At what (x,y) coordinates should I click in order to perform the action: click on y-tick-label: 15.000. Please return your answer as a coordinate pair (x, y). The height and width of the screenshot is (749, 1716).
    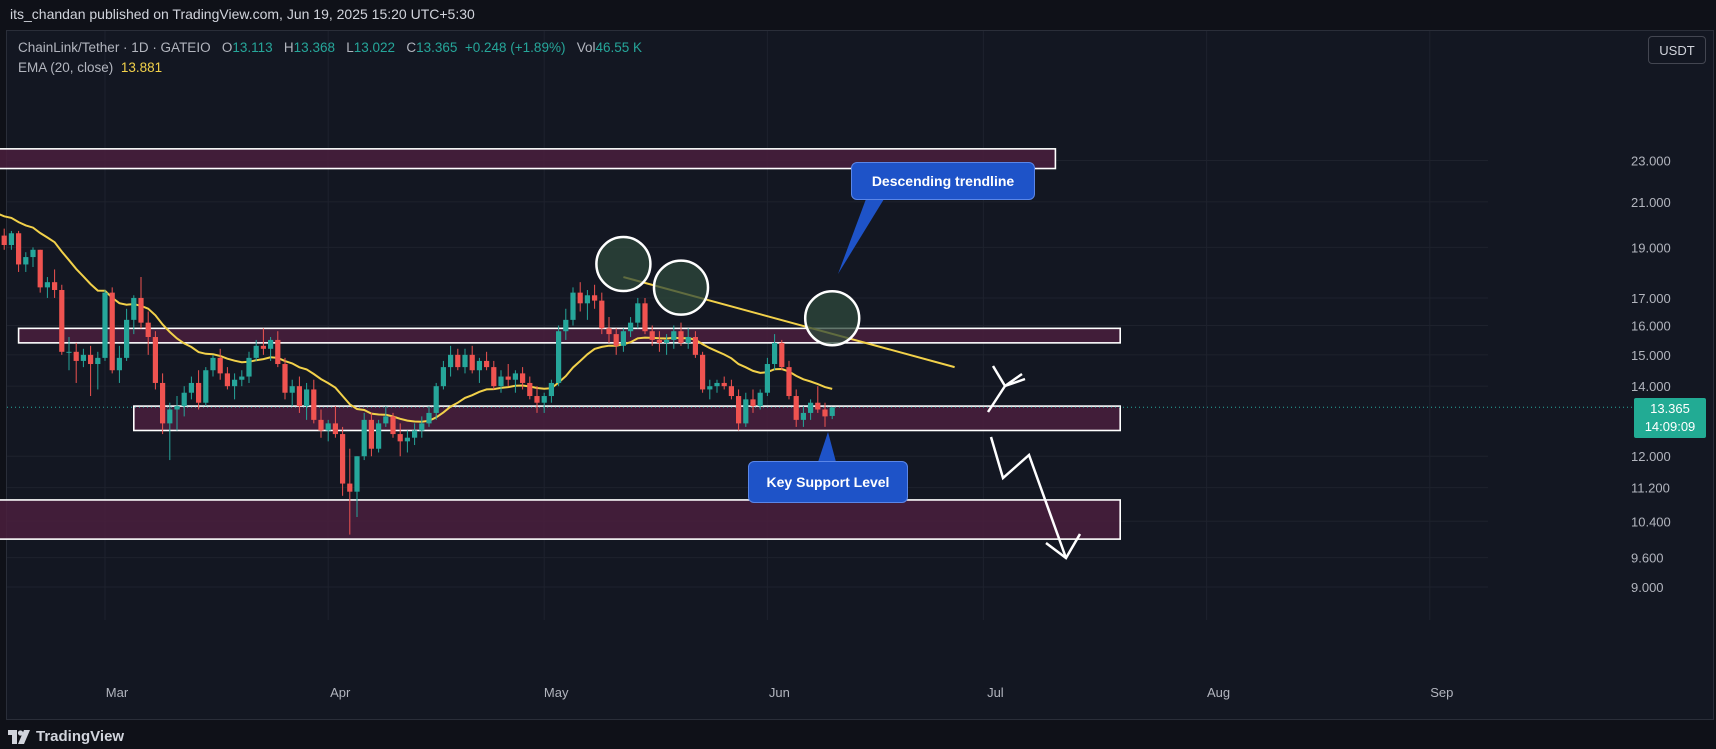
    Looking at the image, I should click on (1651, 355).